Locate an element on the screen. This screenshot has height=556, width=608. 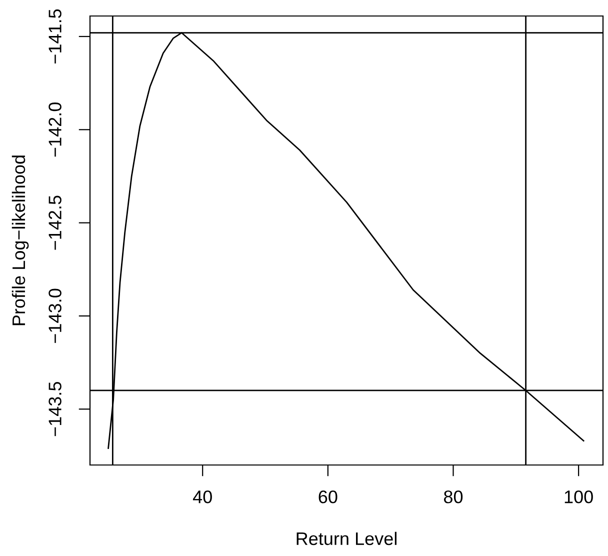
x-tick-label: 100 is located at coordinates (578, 497).